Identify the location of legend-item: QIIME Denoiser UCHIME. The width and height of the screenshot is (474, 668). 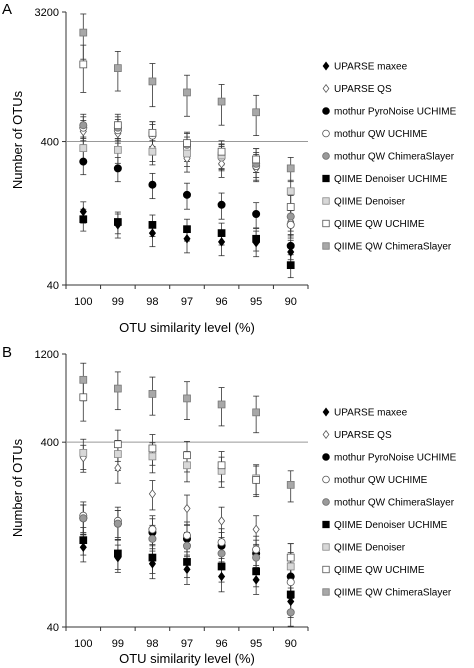
(385, 525).